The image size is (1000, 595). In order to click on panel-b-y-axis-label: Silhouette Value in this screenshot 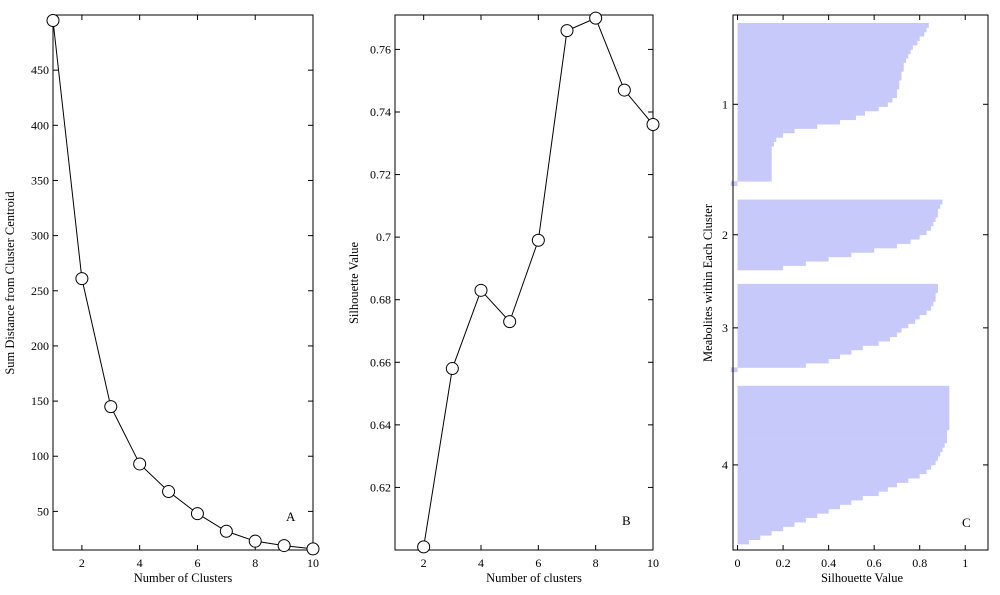, I will do `click(354, 283)`.